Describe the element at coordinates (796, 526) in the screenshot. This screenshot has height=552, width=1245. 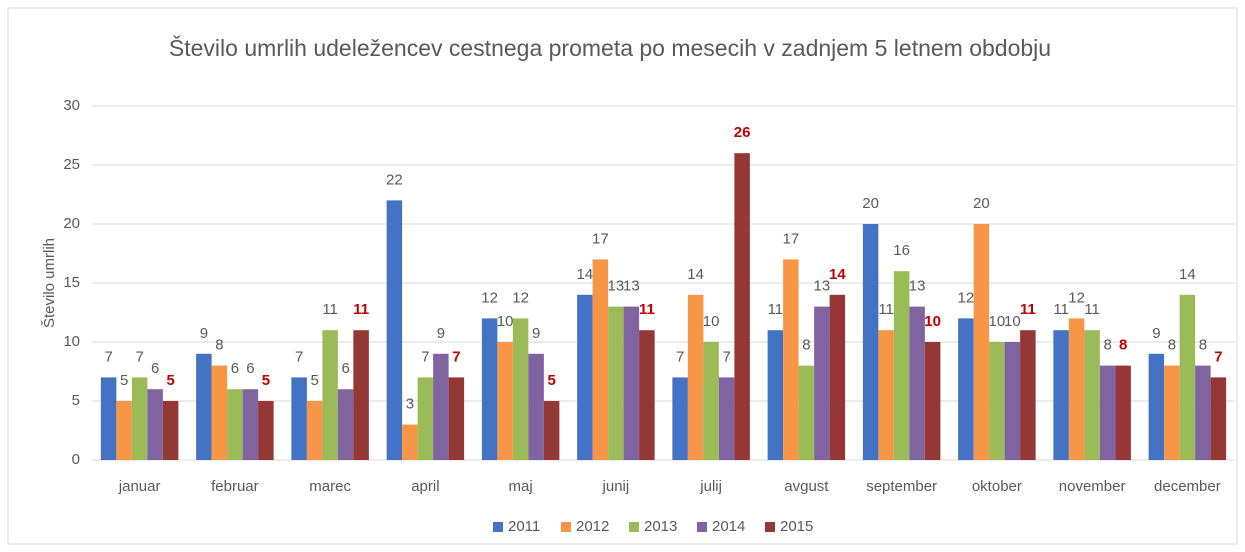
I see `legend-label: 2015` at that location.